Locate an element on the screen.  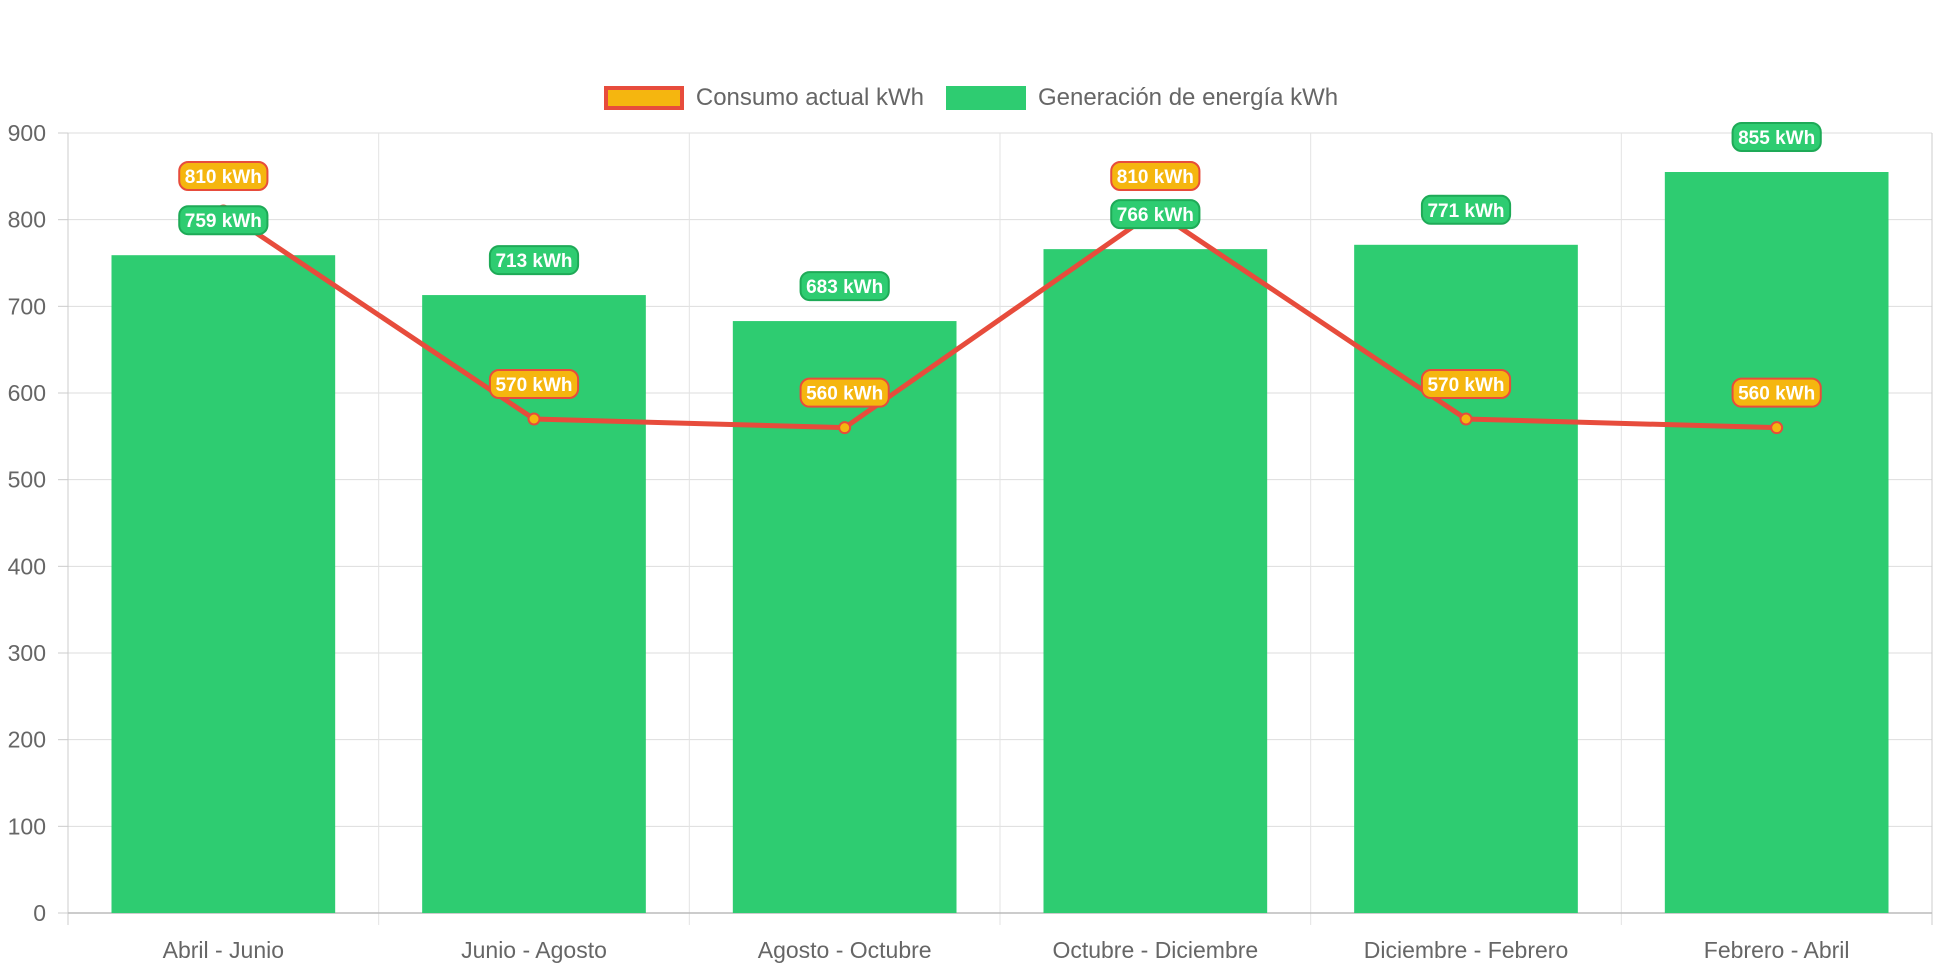
legend-swatch-generacion is located at coordinates (985, 98).